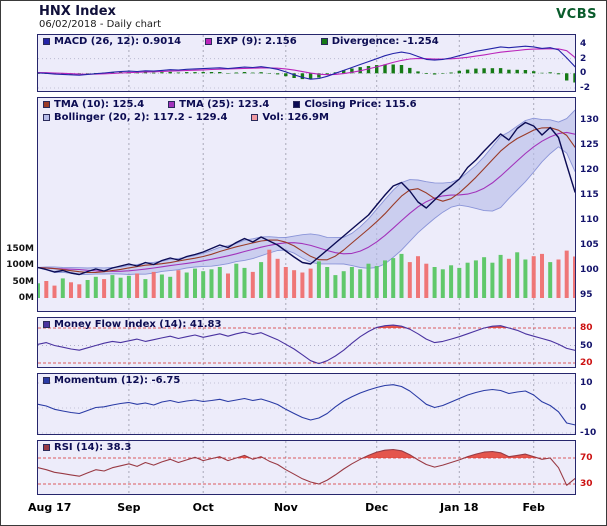  I want to click on x-tick-label: Feb, so click(533, 507).